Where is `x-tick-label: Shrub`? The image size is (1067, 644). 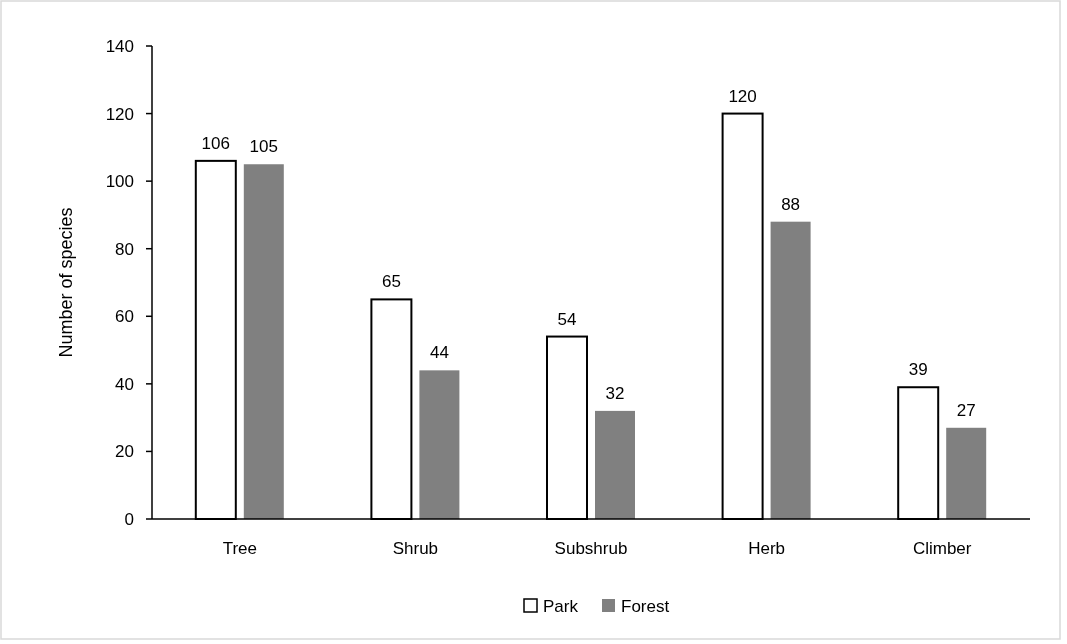 x-tick-label: Shrub is located at coordinates (415, 548).